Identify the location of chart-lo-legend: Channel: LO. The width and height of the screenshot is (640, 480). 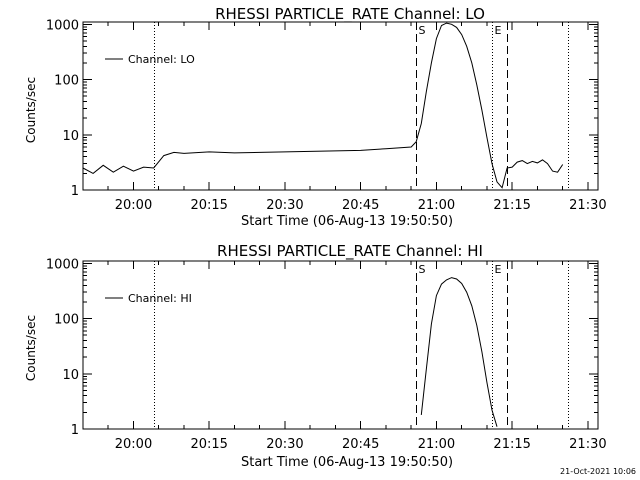
(150, 59).